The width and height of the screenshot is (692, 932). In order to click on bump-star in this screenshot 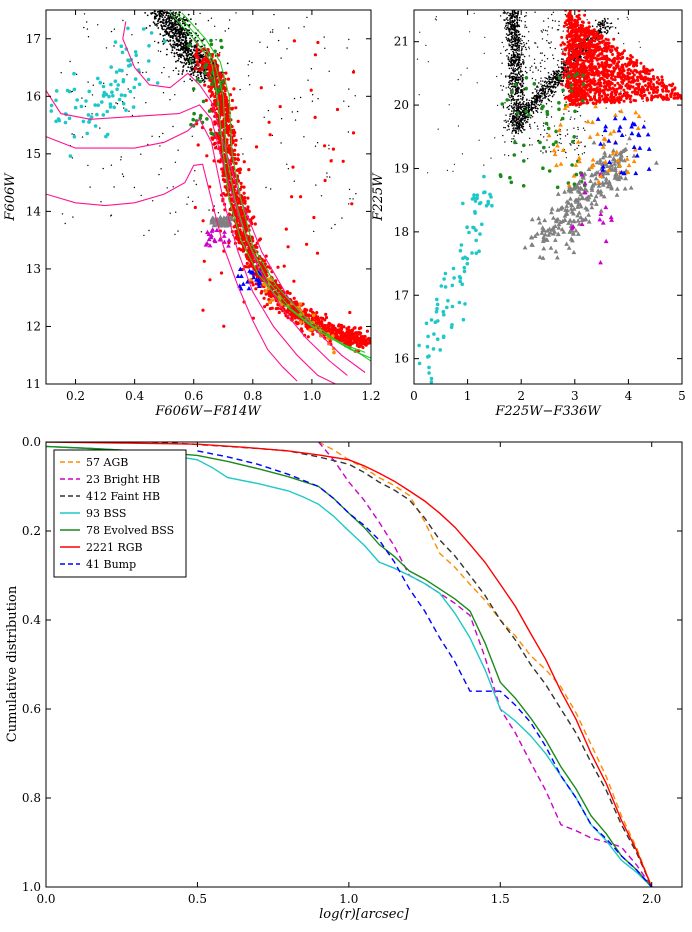, I will do `click(238, 275)`.